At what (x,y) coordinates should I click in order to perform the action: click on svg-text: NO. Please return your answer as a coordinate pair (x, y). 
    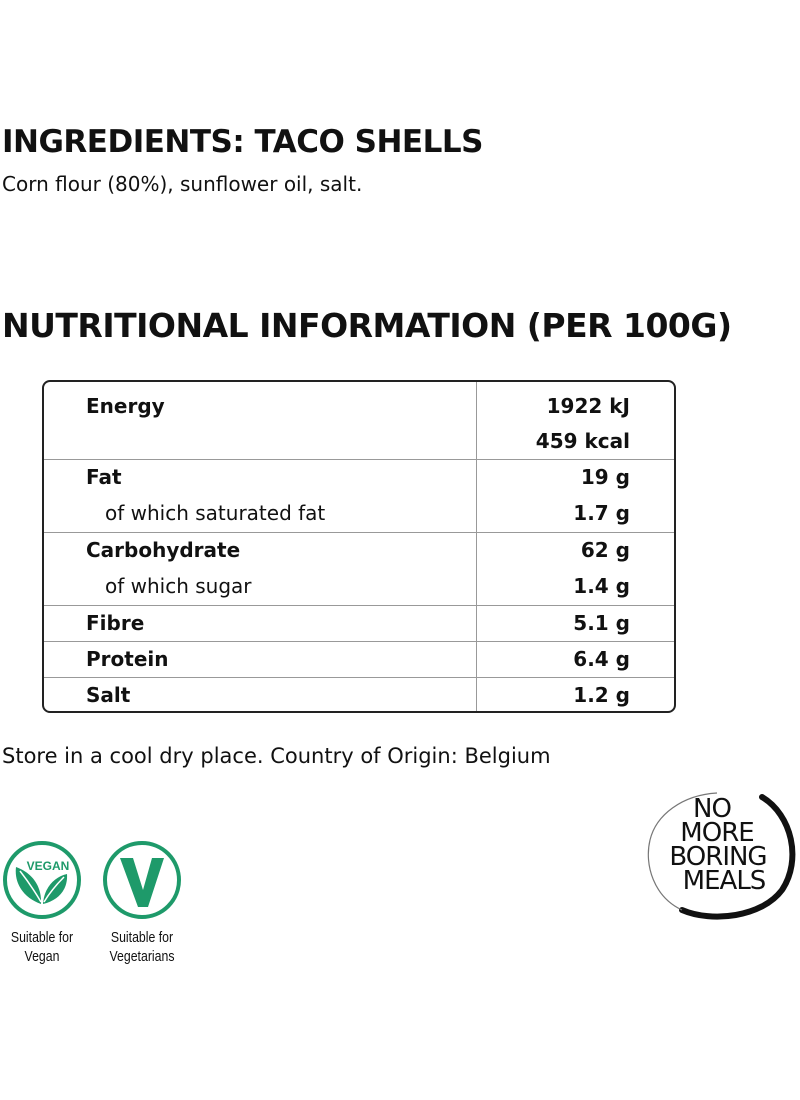
    Looking at the image, I should click on (712, 809).